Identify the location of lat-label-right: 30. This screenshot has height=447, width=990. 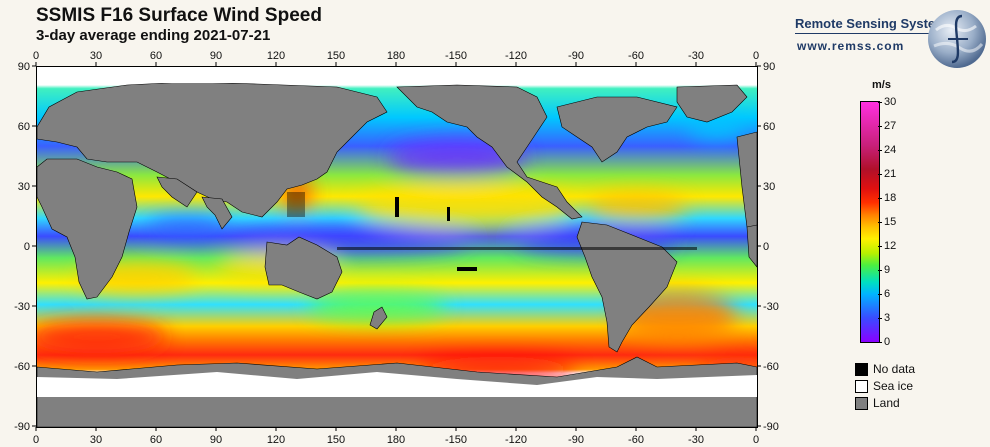
(769, 187).